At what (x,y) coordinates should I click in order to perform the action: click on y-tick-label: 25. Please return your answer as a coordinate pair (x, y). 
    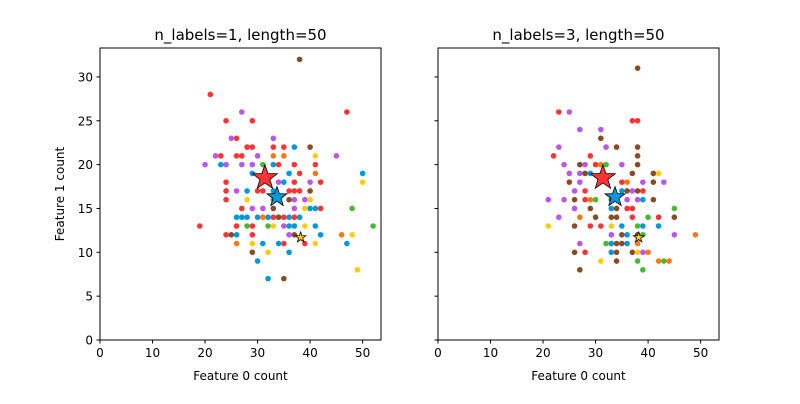
    Looking at the image, I should click on (85, 121).